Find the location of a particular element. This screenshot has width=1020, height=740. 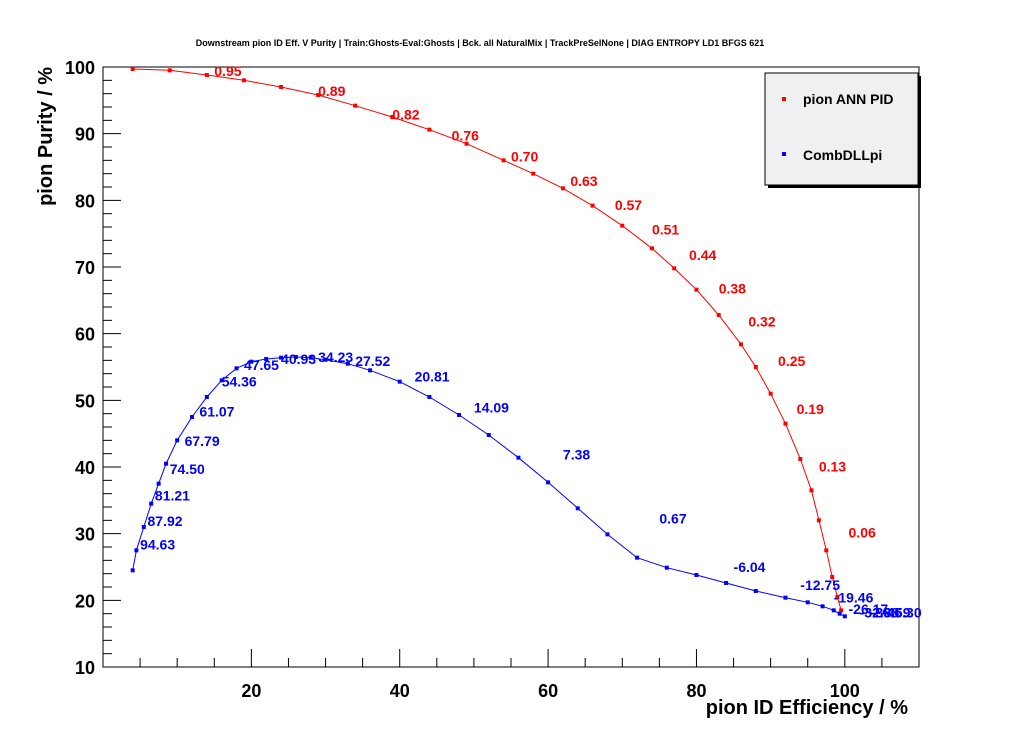

threshold-label: 0.19 is located at coordinates (810, 409).